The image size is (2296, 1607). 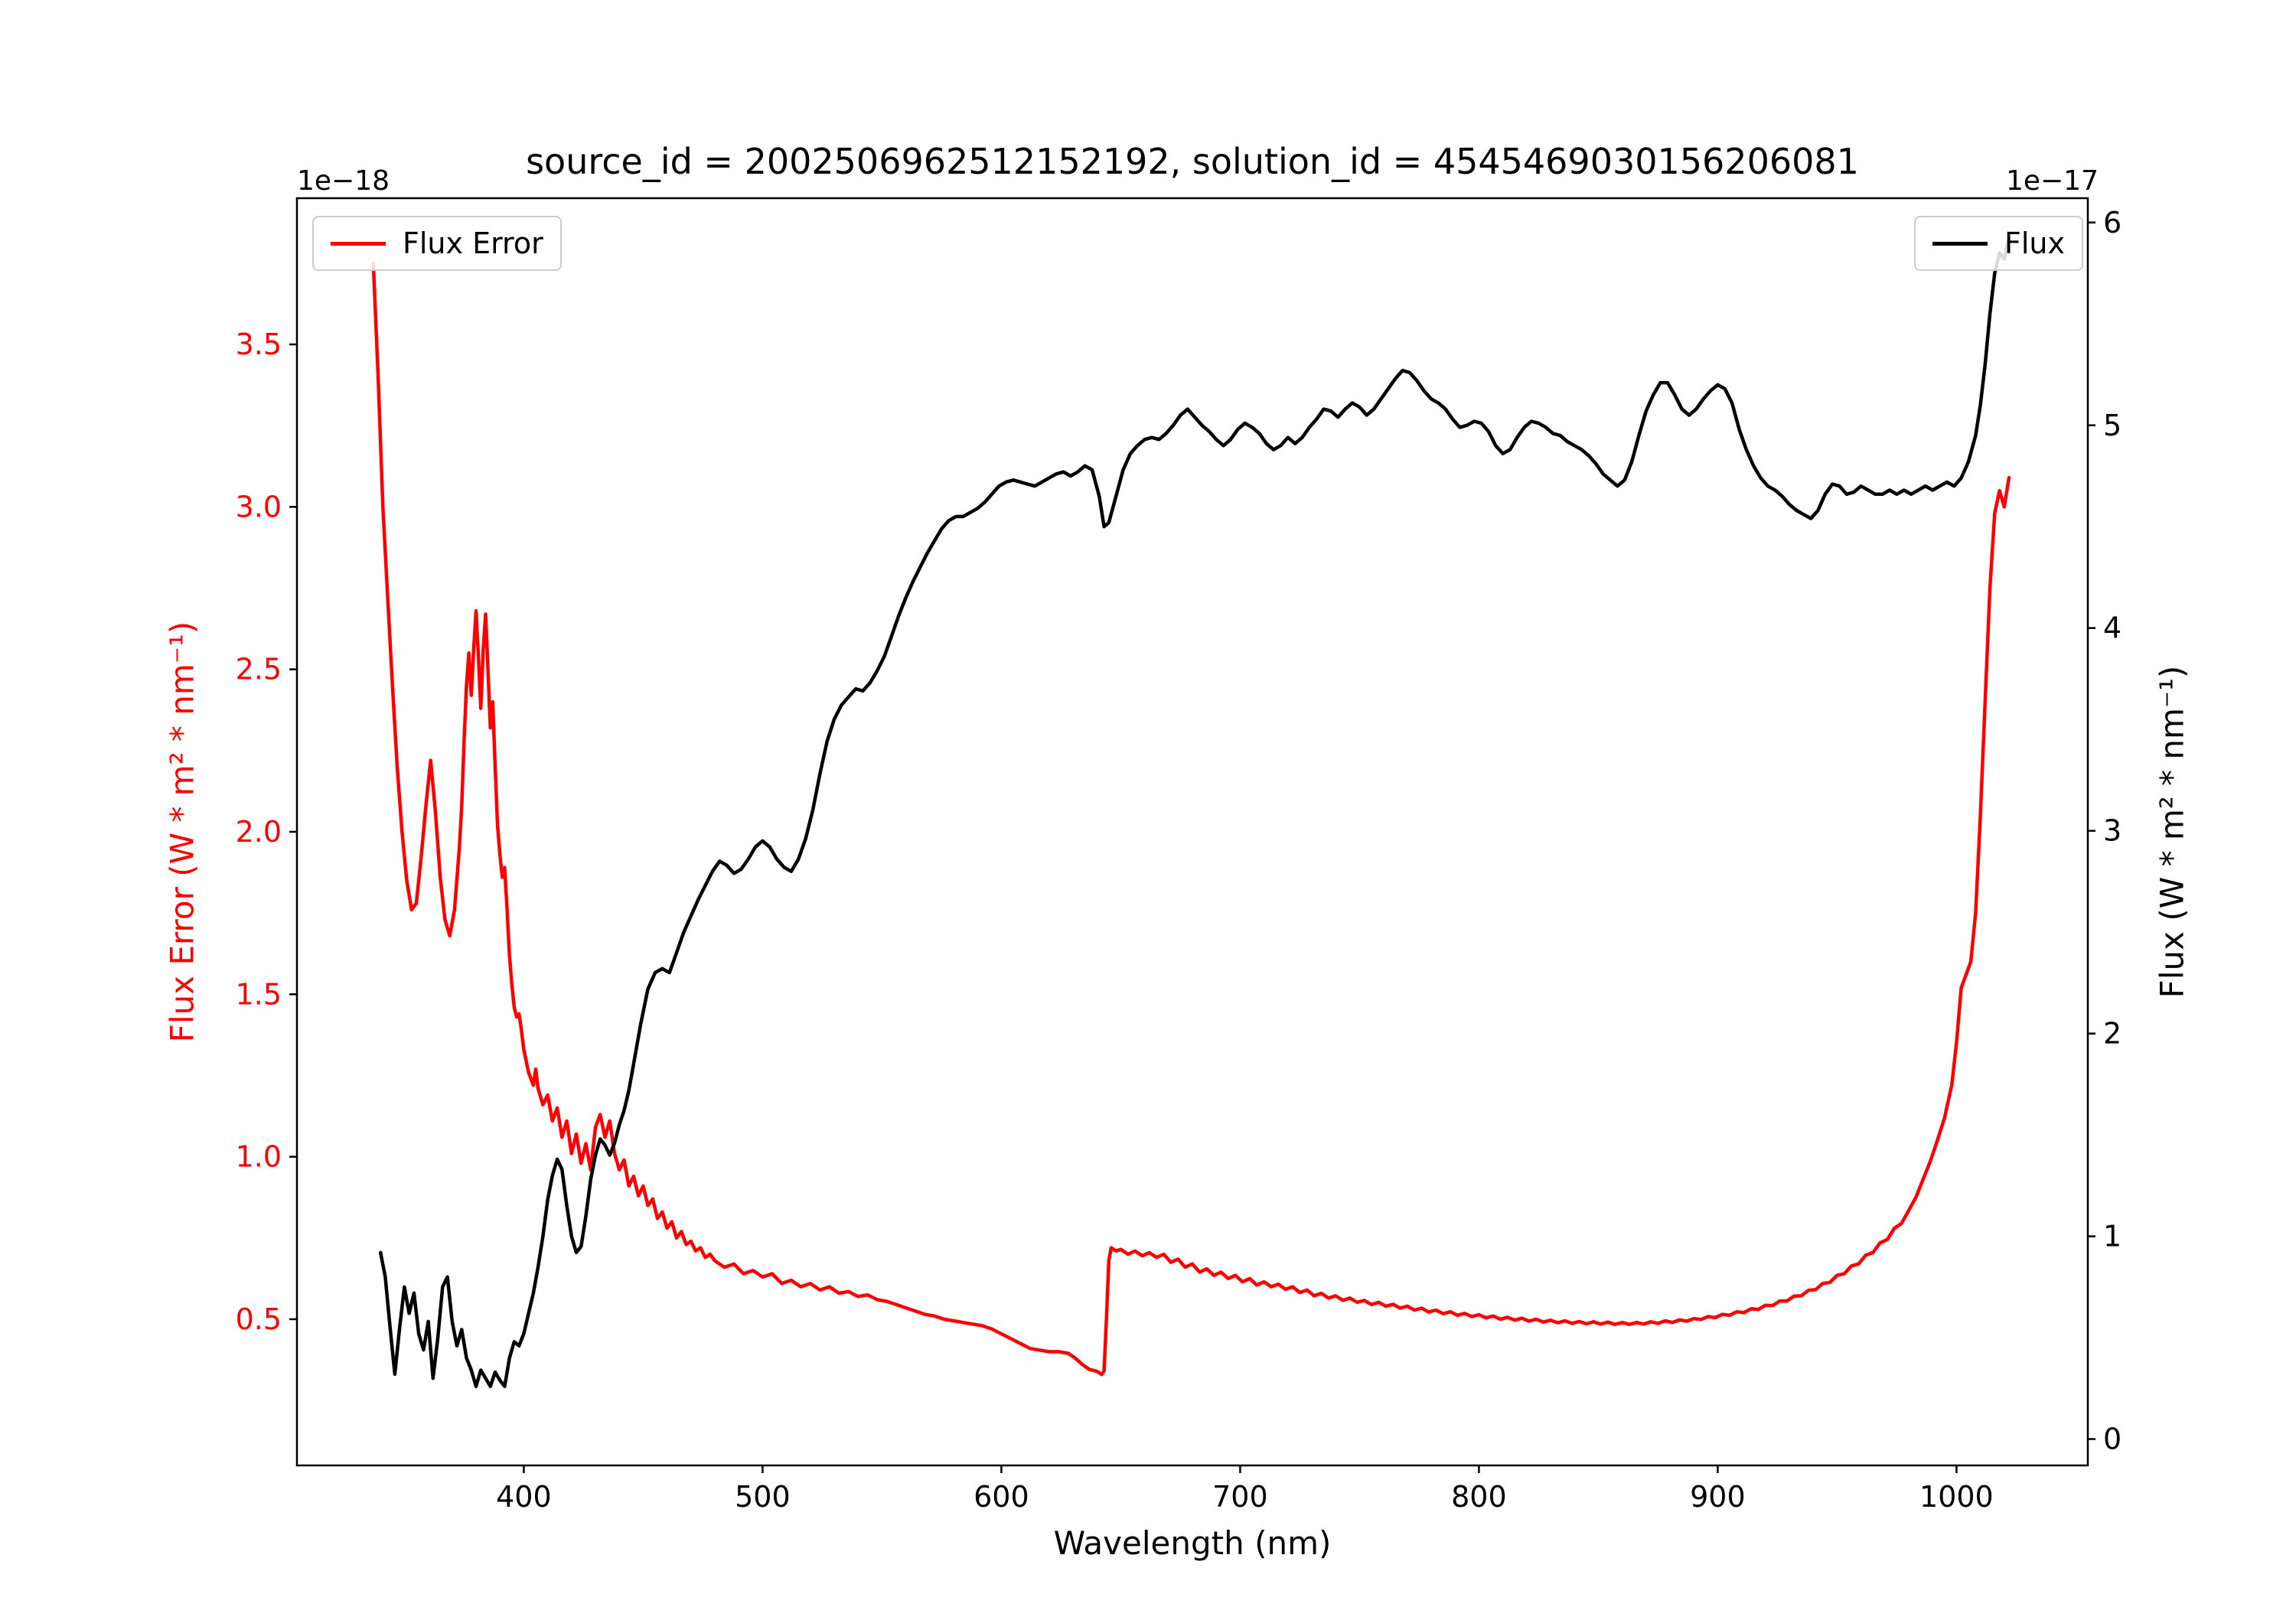 I want to click on x-axis-label: Wavelength (nm), so click(x=1192, y=1543).